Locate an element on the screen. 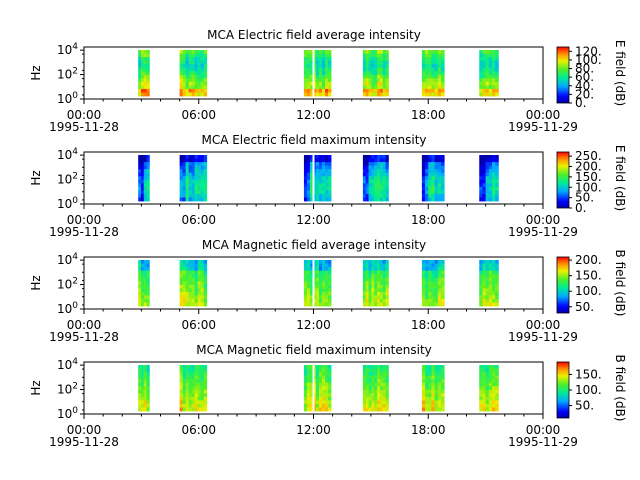 Image resolution: width=640 pixels, height=480 pixels. colorbar-tick-label: 40. is located at coordinates (584, 86).